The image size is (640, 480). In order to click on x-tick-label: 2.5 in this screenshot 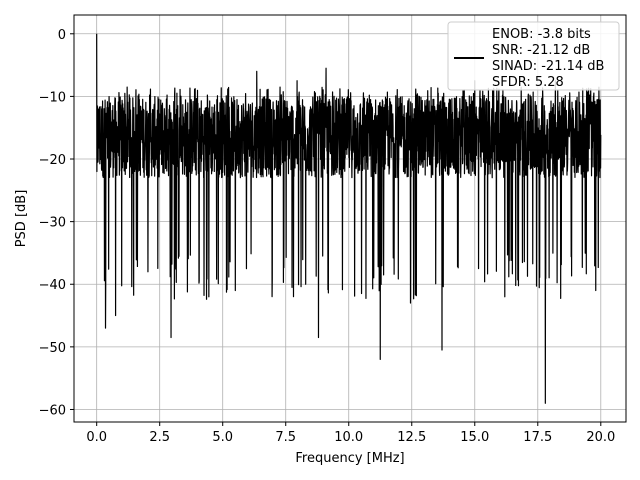, I will do `click(159, 437)`.